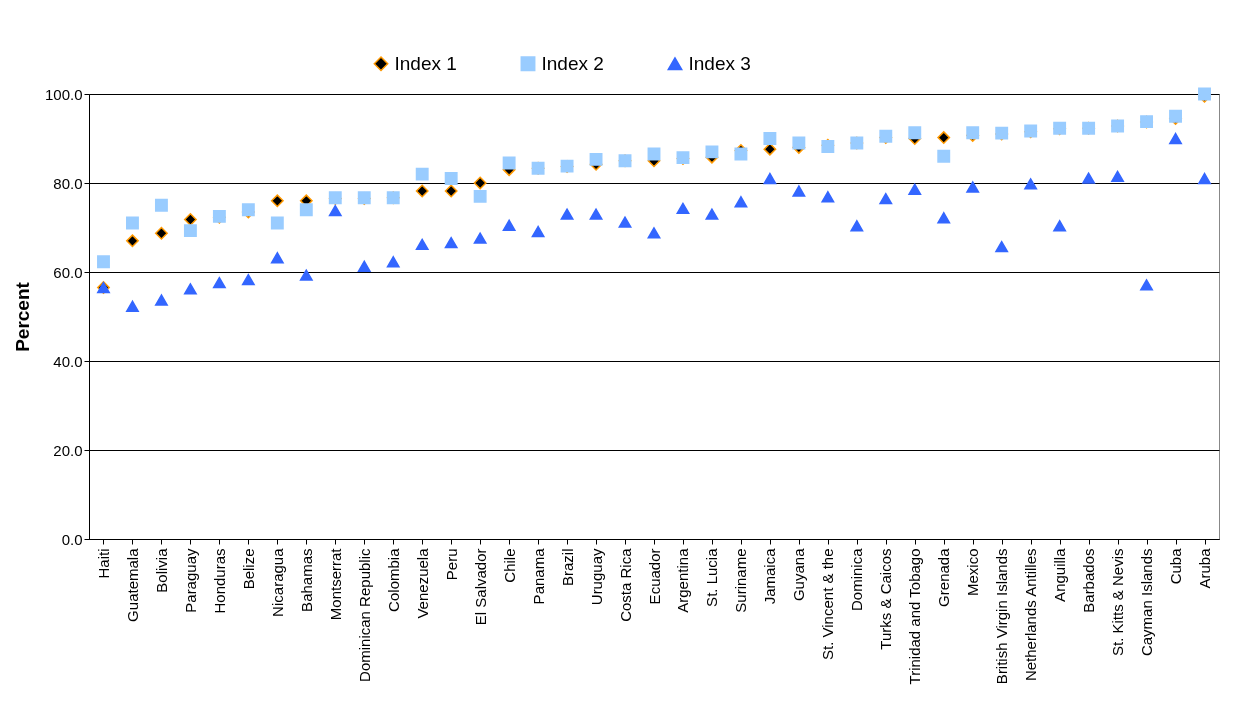 This screenshot has width=1260, height=724. I want to click on x-tick-label: Jamaica, so click(770, 576).